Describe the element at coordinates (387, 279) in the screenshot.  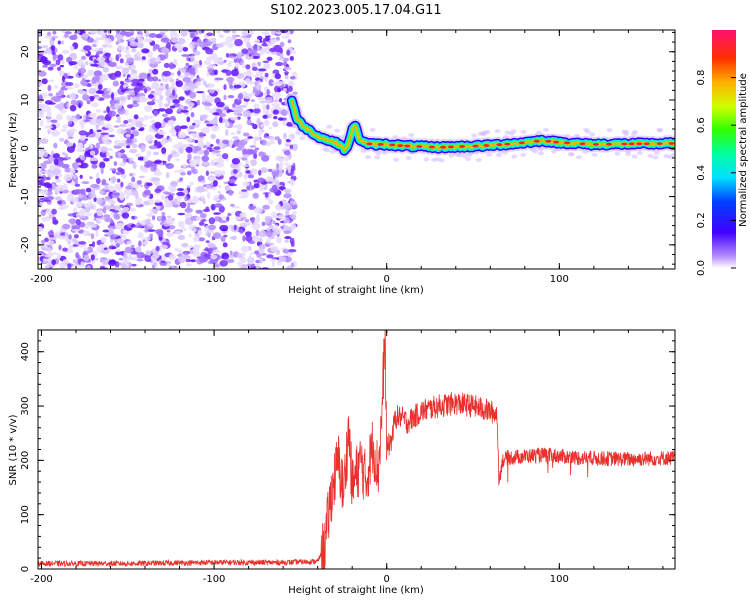
I see `spectrogram-xtick-label: 0` at that location.